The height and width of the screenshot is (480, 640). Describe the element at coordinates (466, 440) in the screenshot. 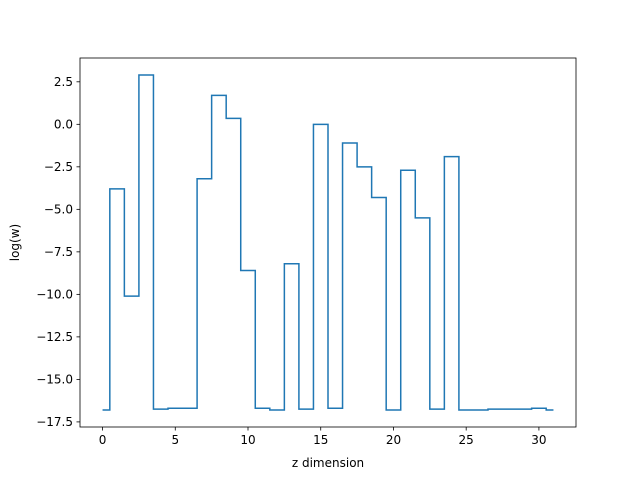

I see `x-tick-label: 25` at that location.